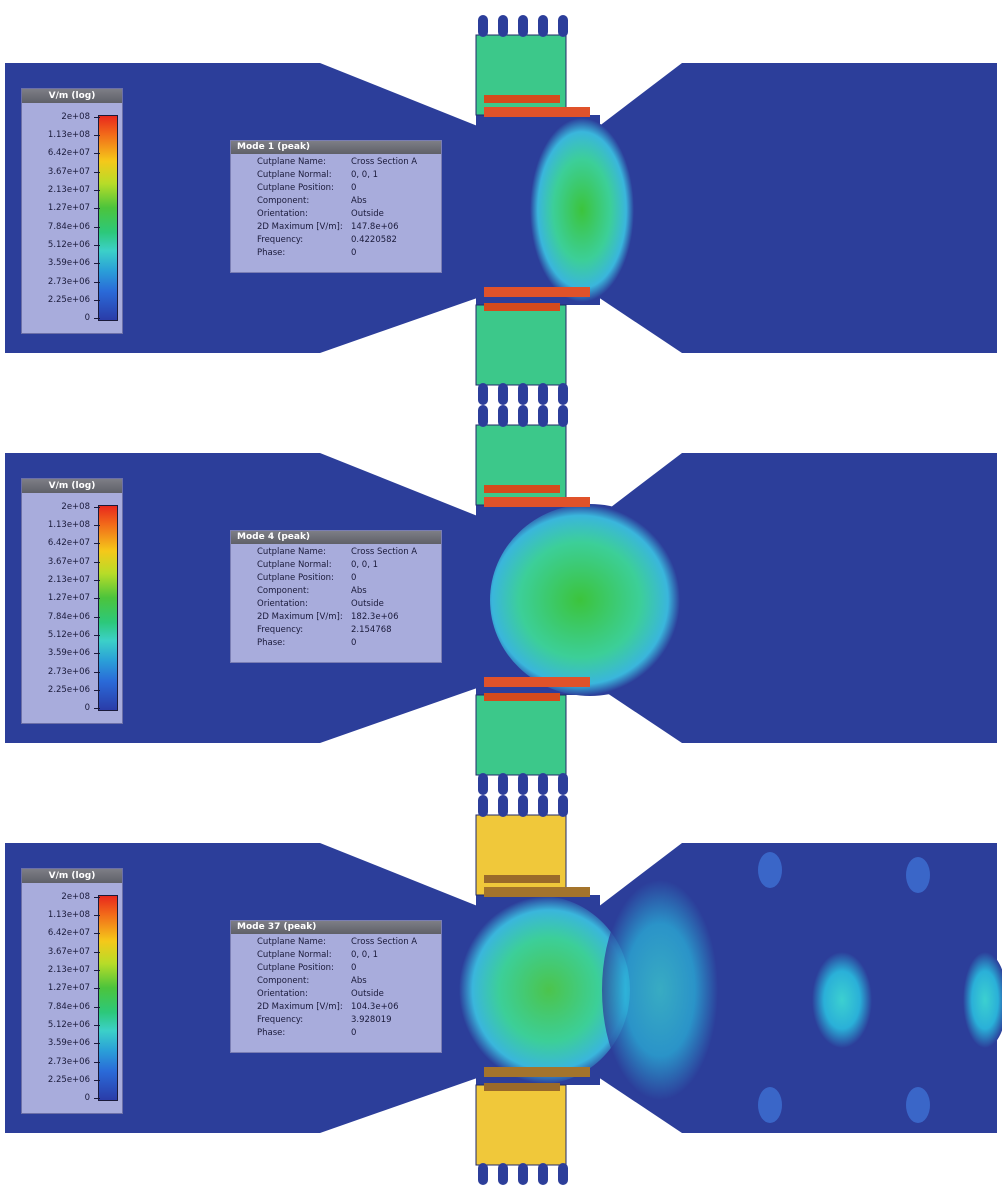 The width and height of the screenshot is (1002, 1185). I want to click on info-row: Frequency: 0.4220582, so click(327, 240).